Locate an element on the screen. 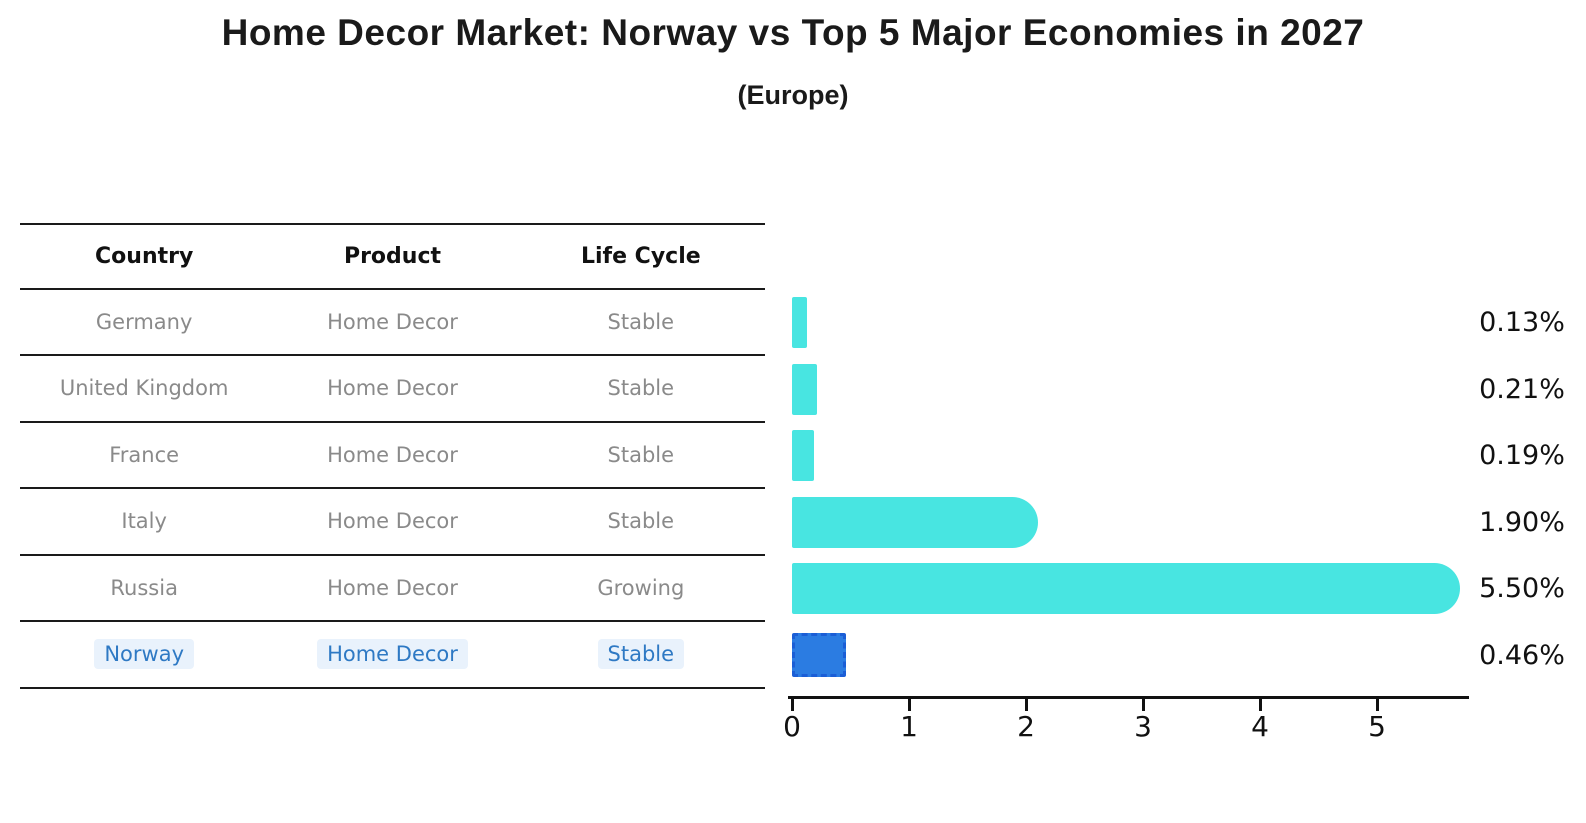 Image resolution: width=1586 pixels, height=823 pixels. cell-product-italy: Home Decor is located at coordinates (392, 521).